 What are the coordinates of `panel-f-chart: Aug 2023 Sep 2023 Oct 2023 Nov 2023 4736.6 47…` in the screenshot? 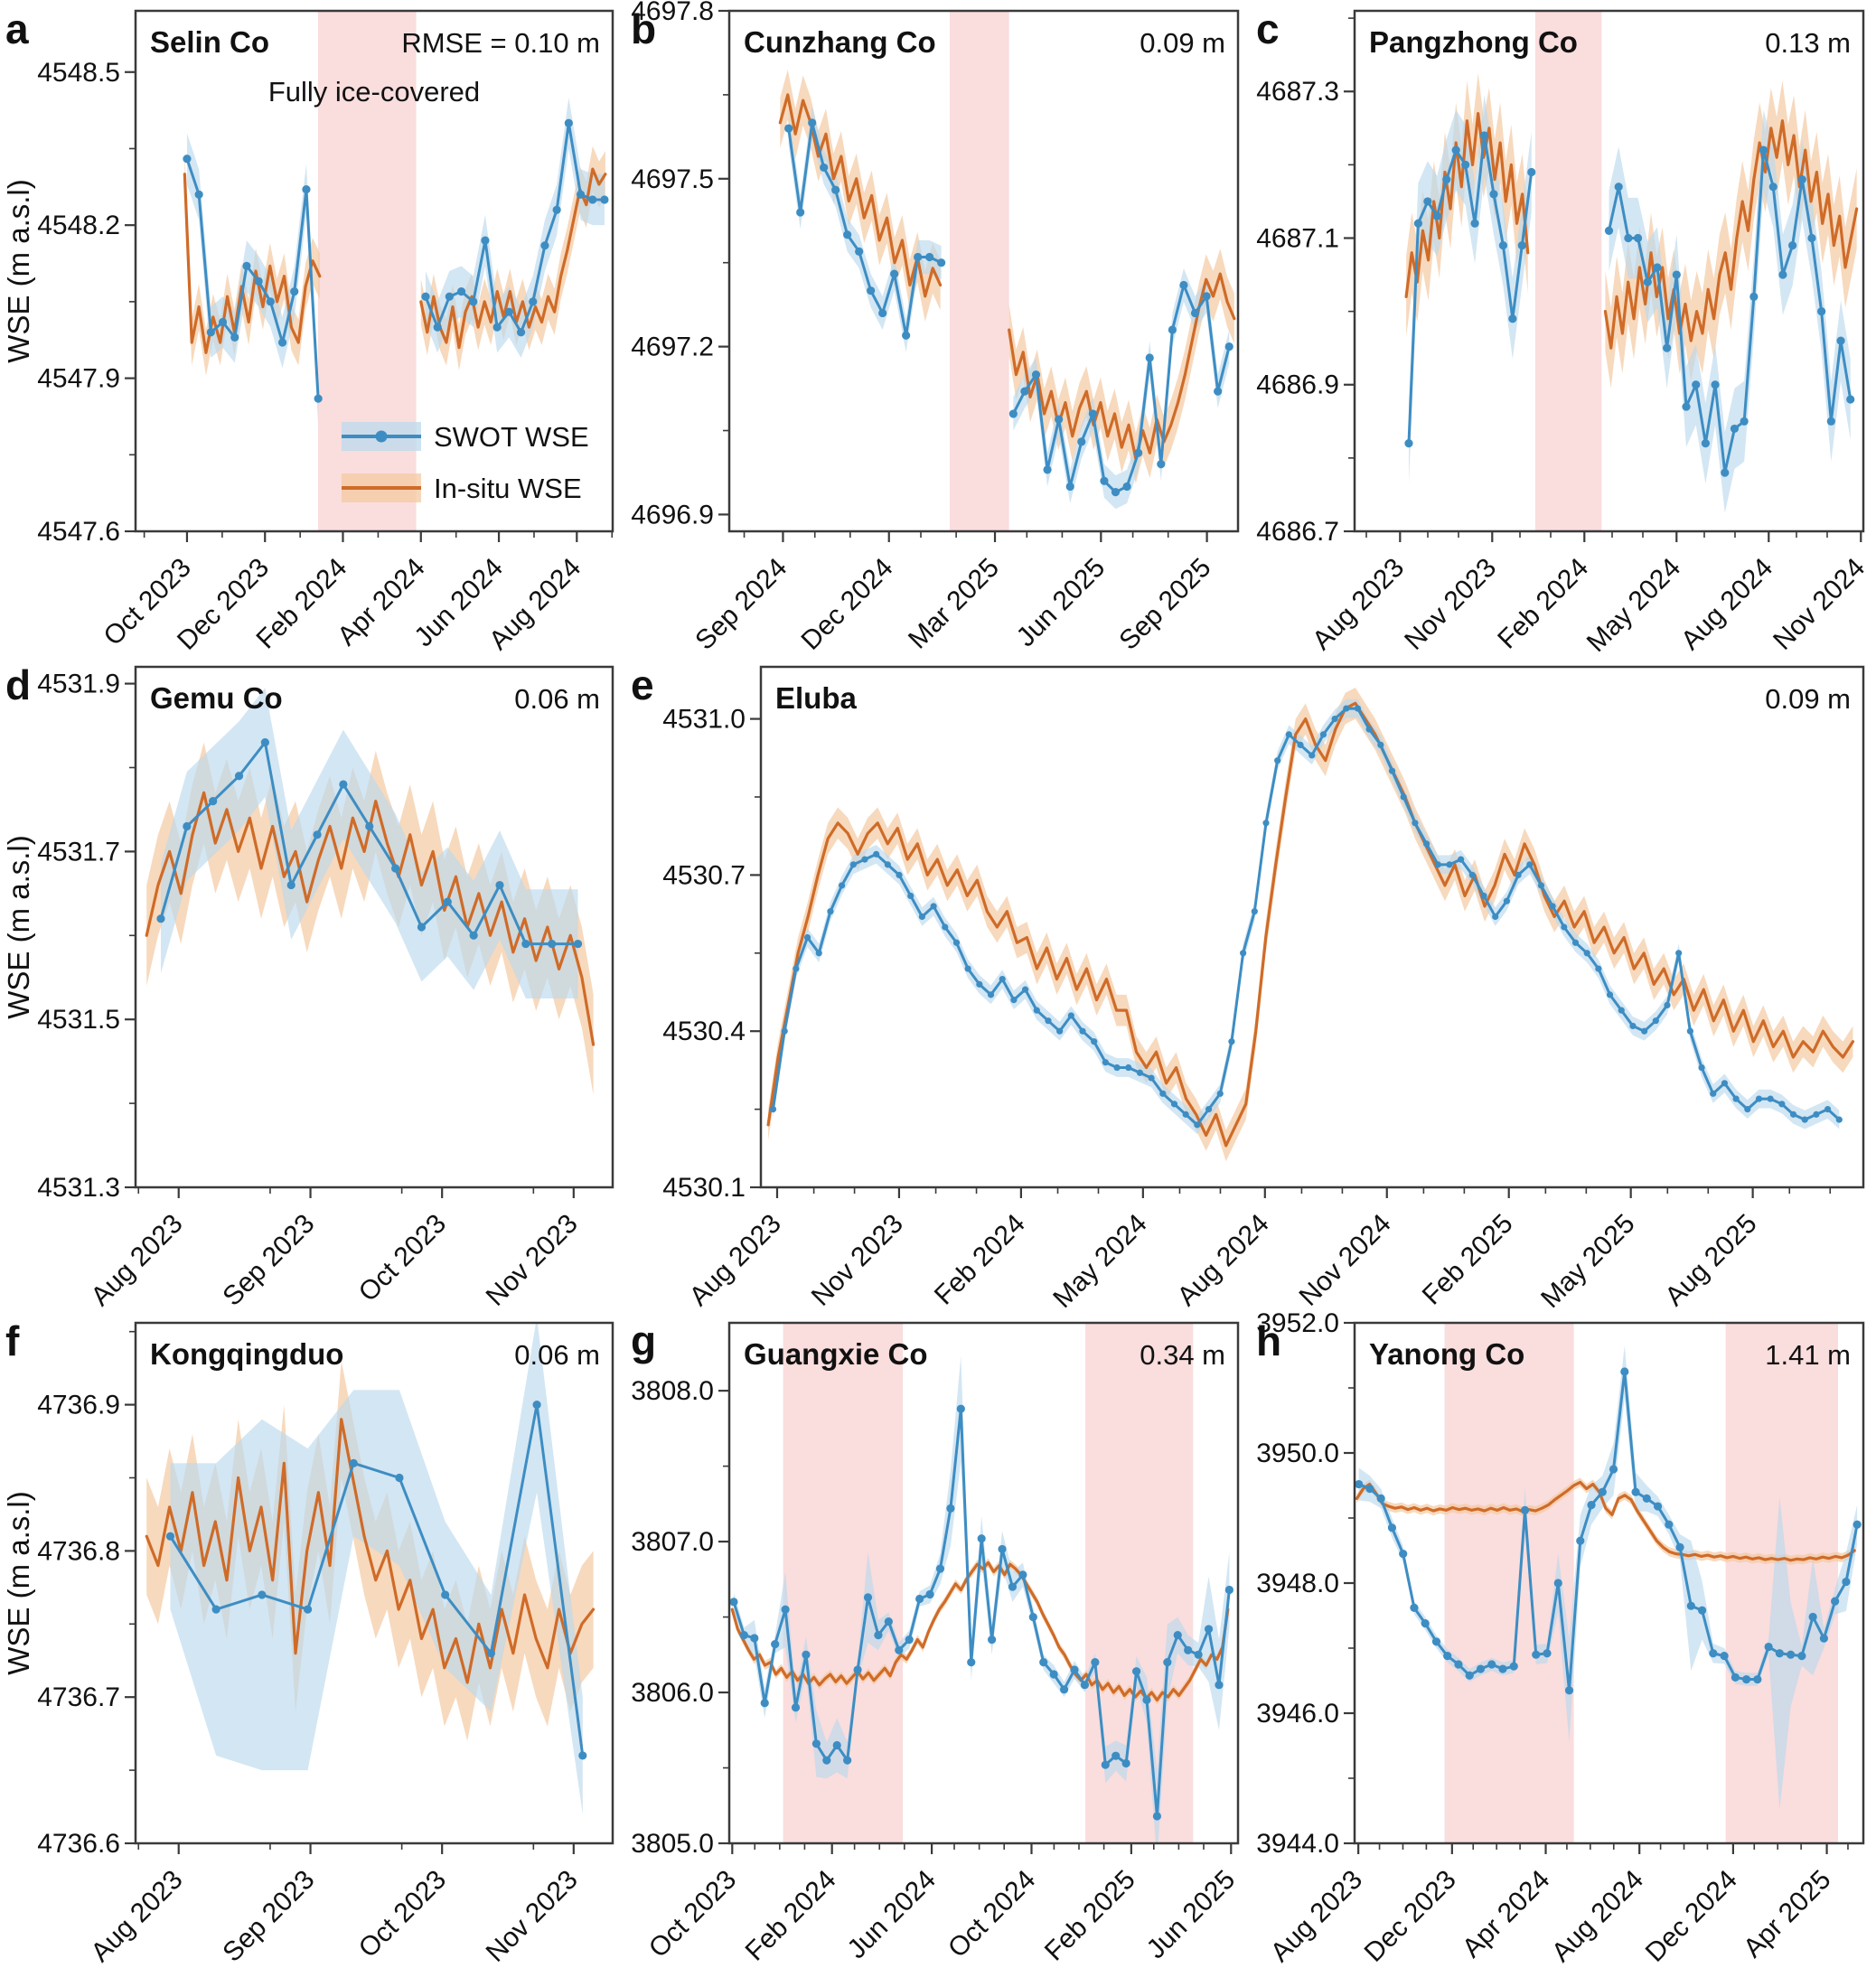 It's located at (308, 1642).